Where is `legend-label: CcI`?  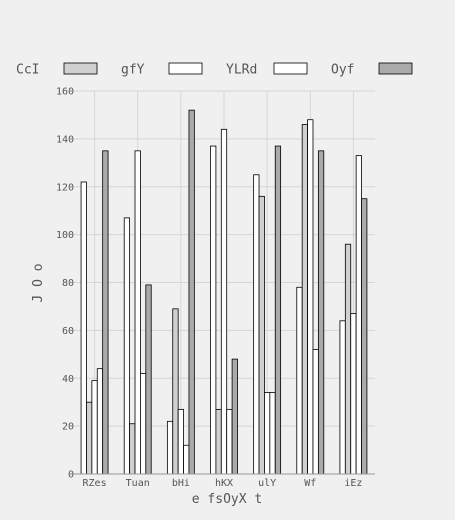
legend-label: CcI is located at coordinates (27, 70).